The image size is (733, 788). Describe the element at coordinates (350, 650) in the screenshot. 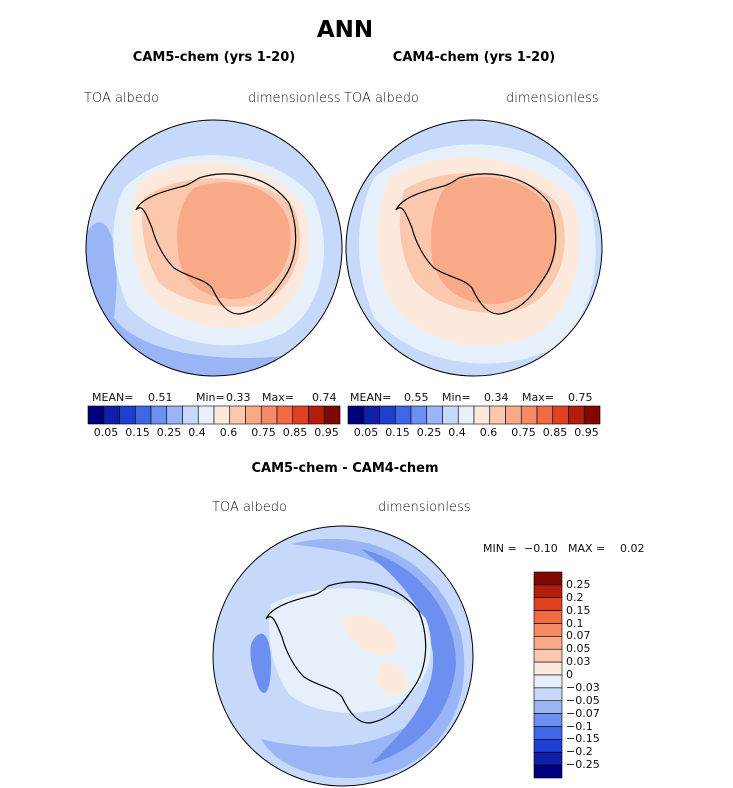

I see `diff-band-land` at that location.